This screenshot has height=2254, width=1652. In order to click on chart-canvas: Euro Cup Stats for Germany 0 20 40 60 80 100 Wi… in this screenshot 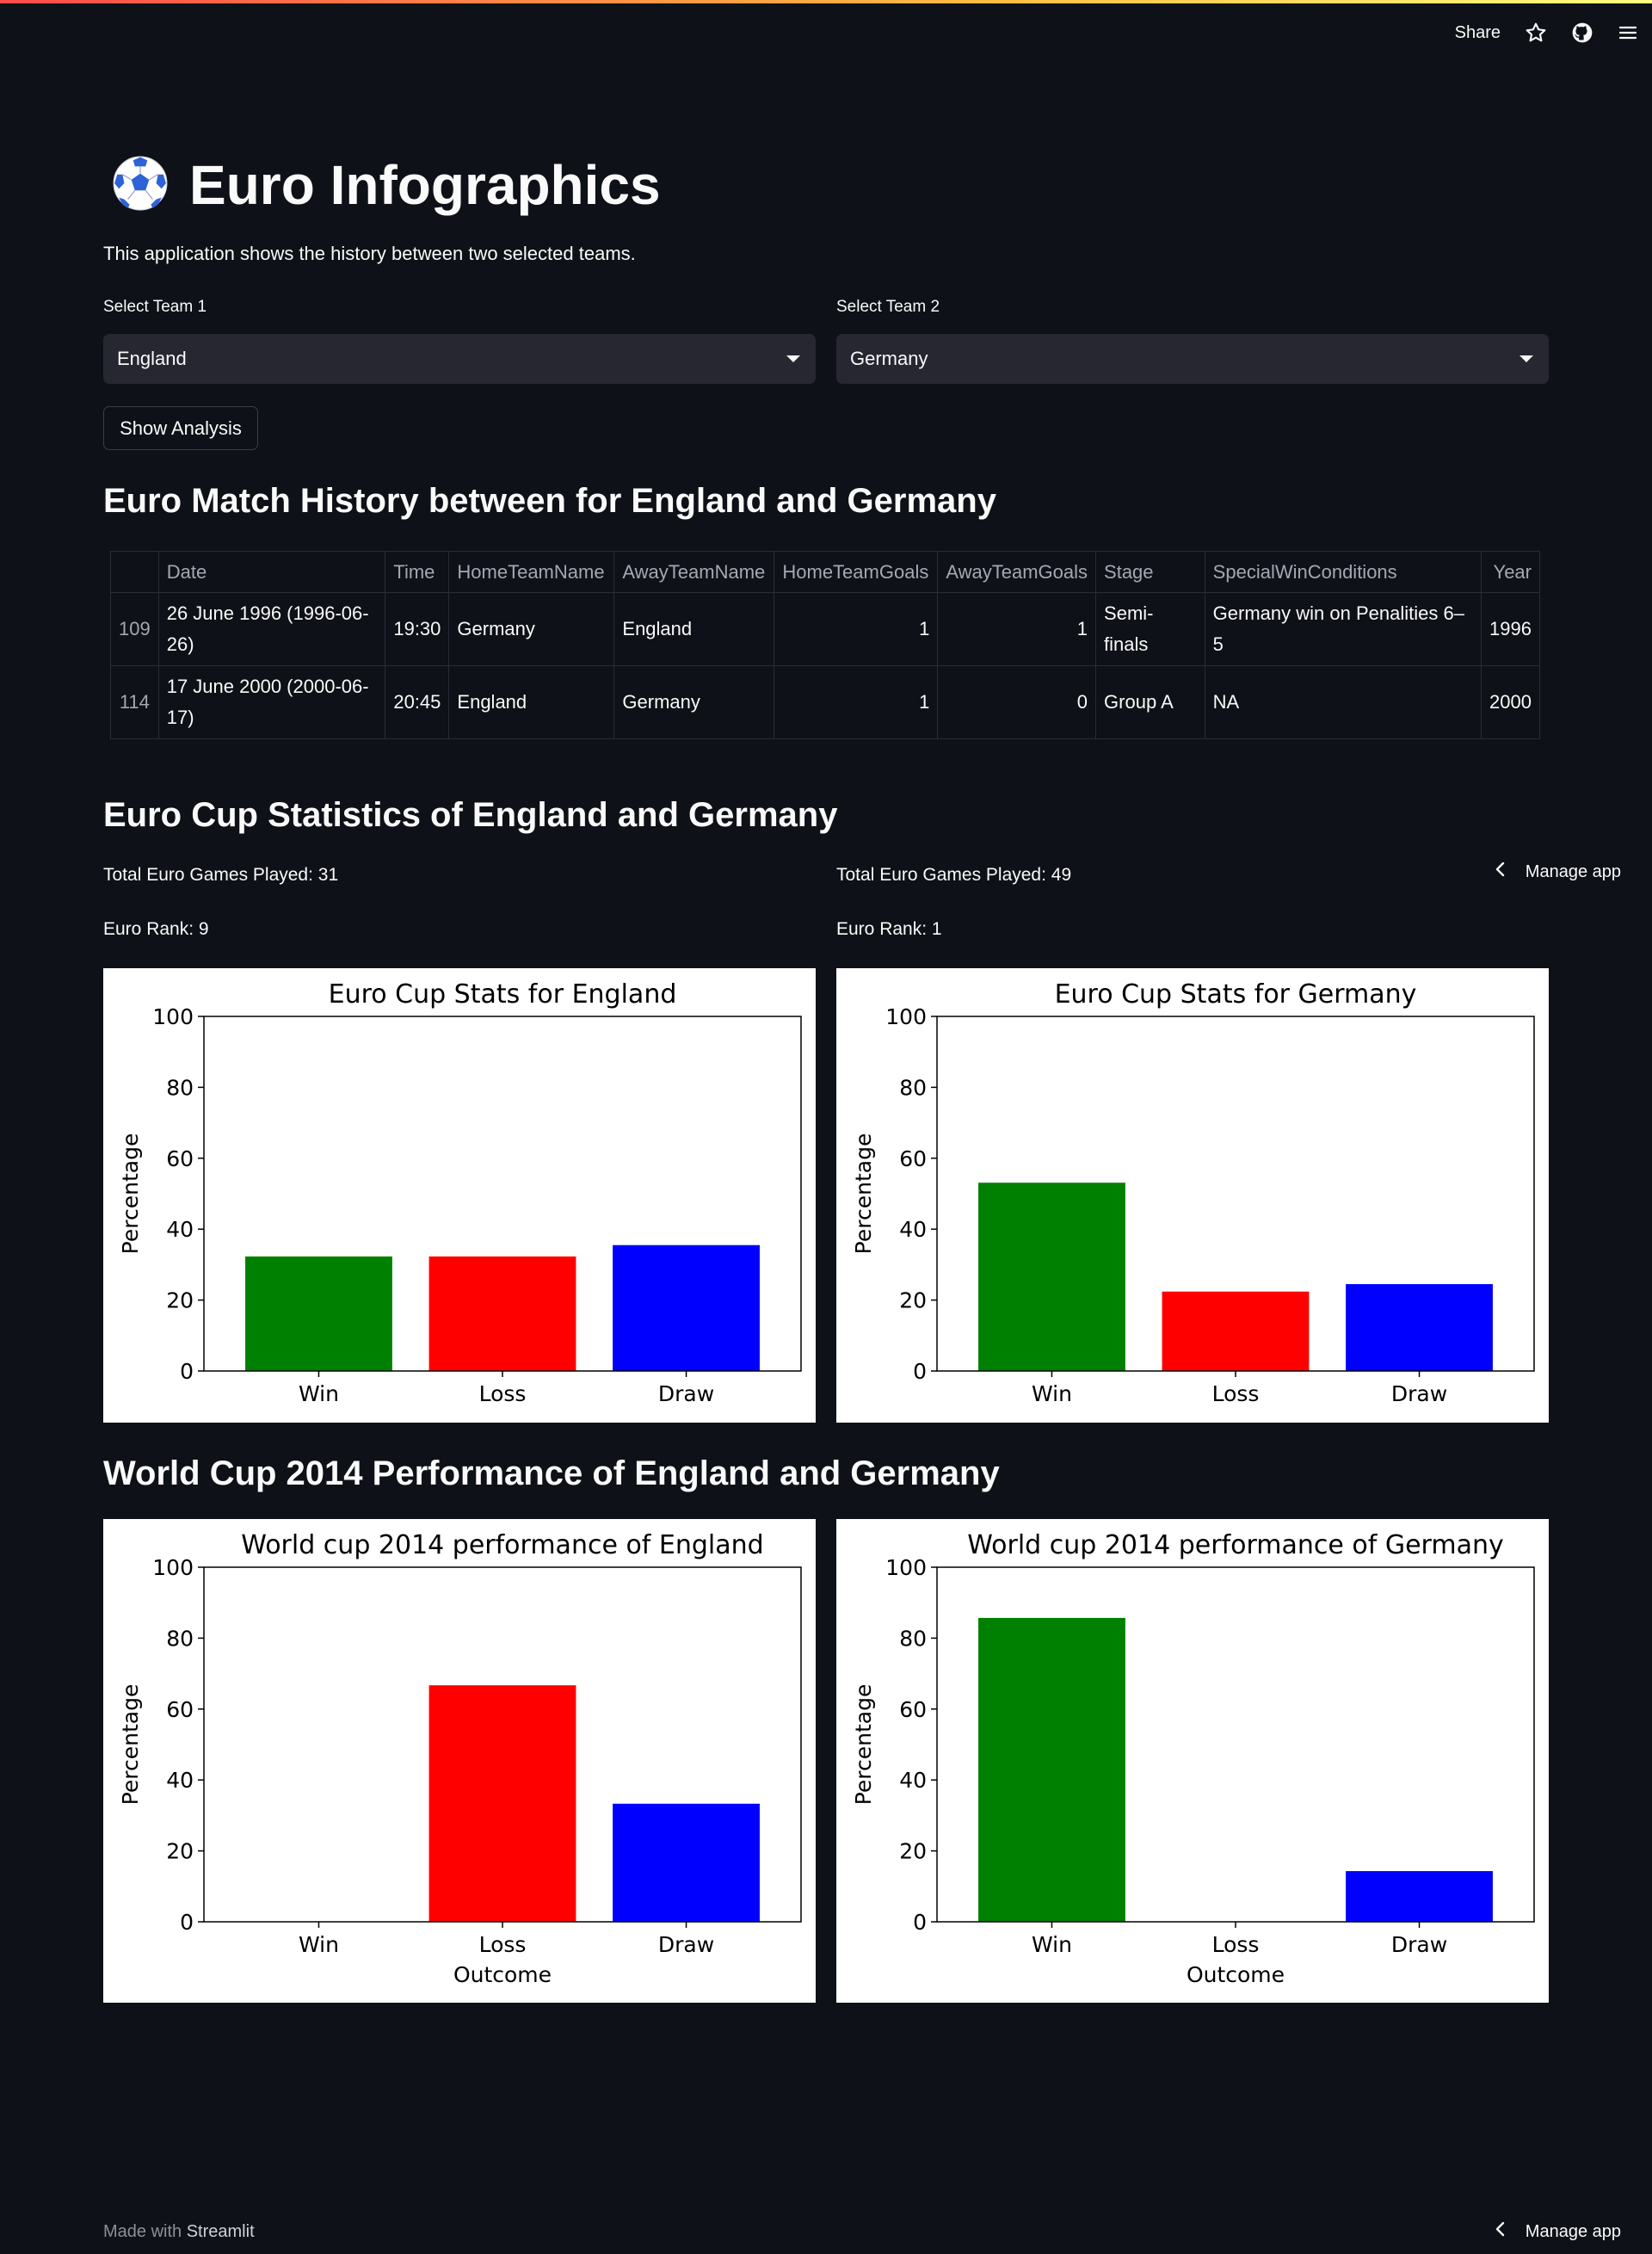, I will do `click(1193, 1193)`.